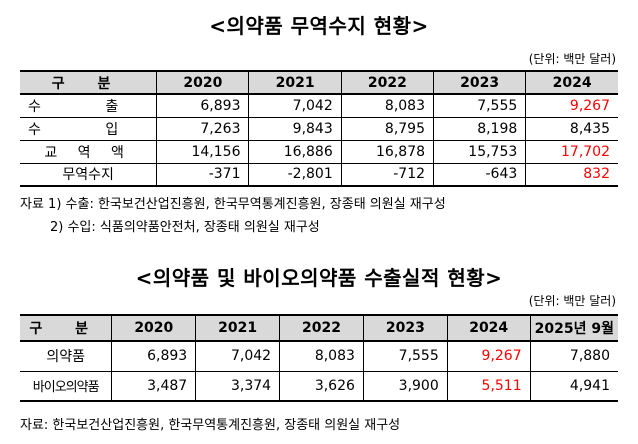  I want to click on row-label-pharmaceuticals: 의약품, so click(66, 356).